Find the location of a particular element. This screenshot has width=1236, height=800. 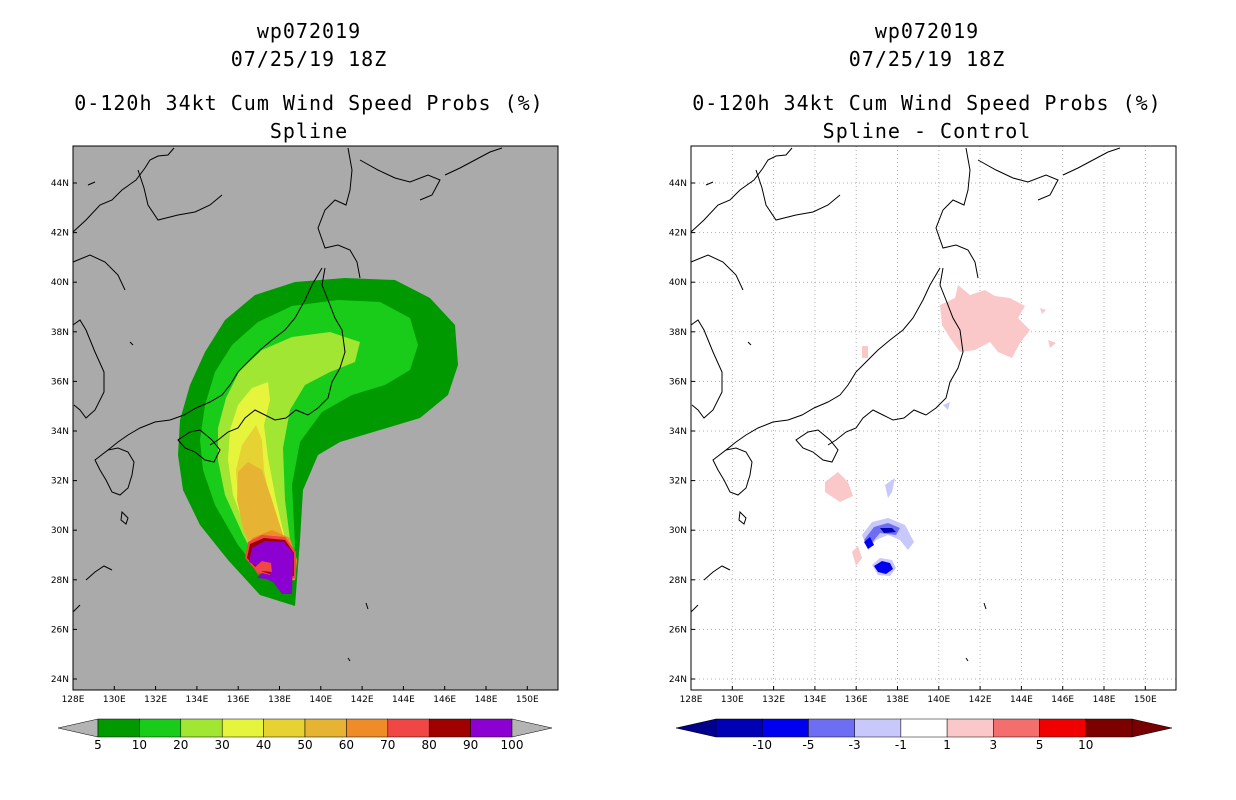

diff-neg-lower-inner is located at coordinates (883, 567).